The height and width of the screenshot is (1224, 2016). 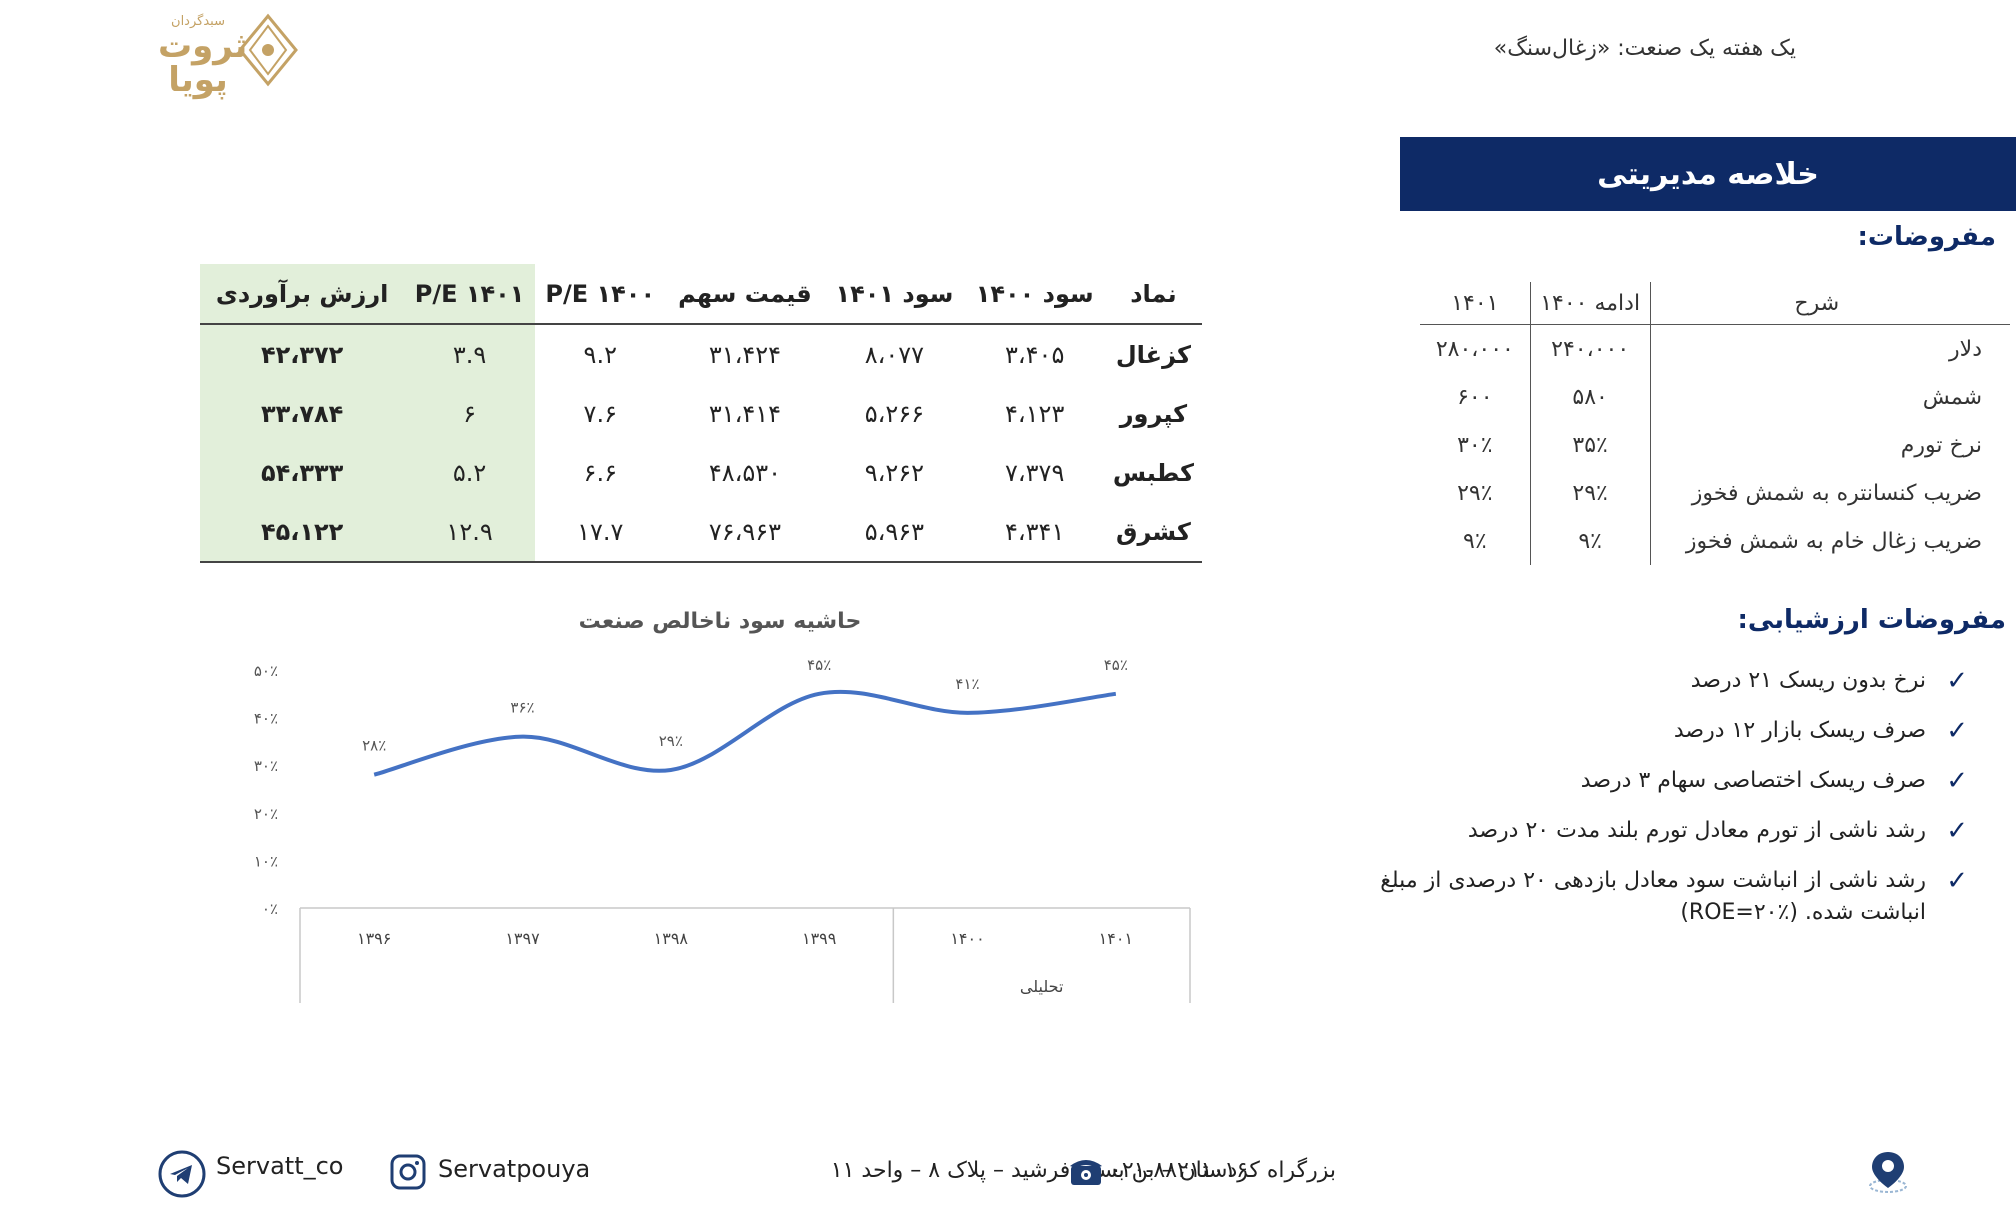 What do you see at coordinates (266, 861) in the screenshot?
I see `y-tick-label: ۱۰٪` at bounding box center [266, 861].